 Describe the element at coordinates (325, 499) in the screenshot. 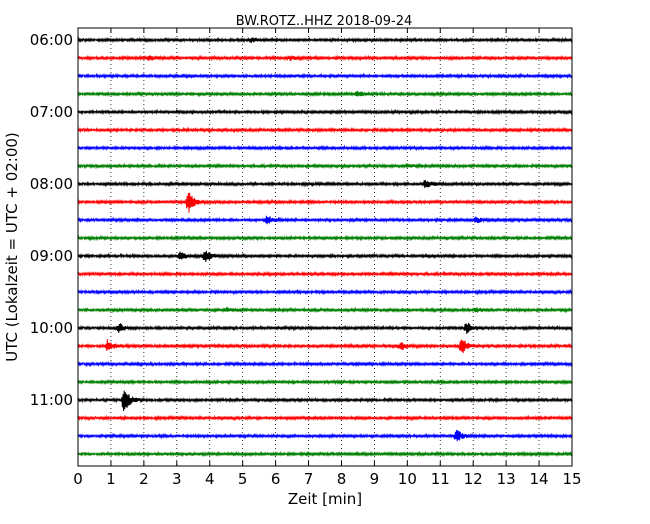

I see `x-axis-label: Zeit [min]` at that location.